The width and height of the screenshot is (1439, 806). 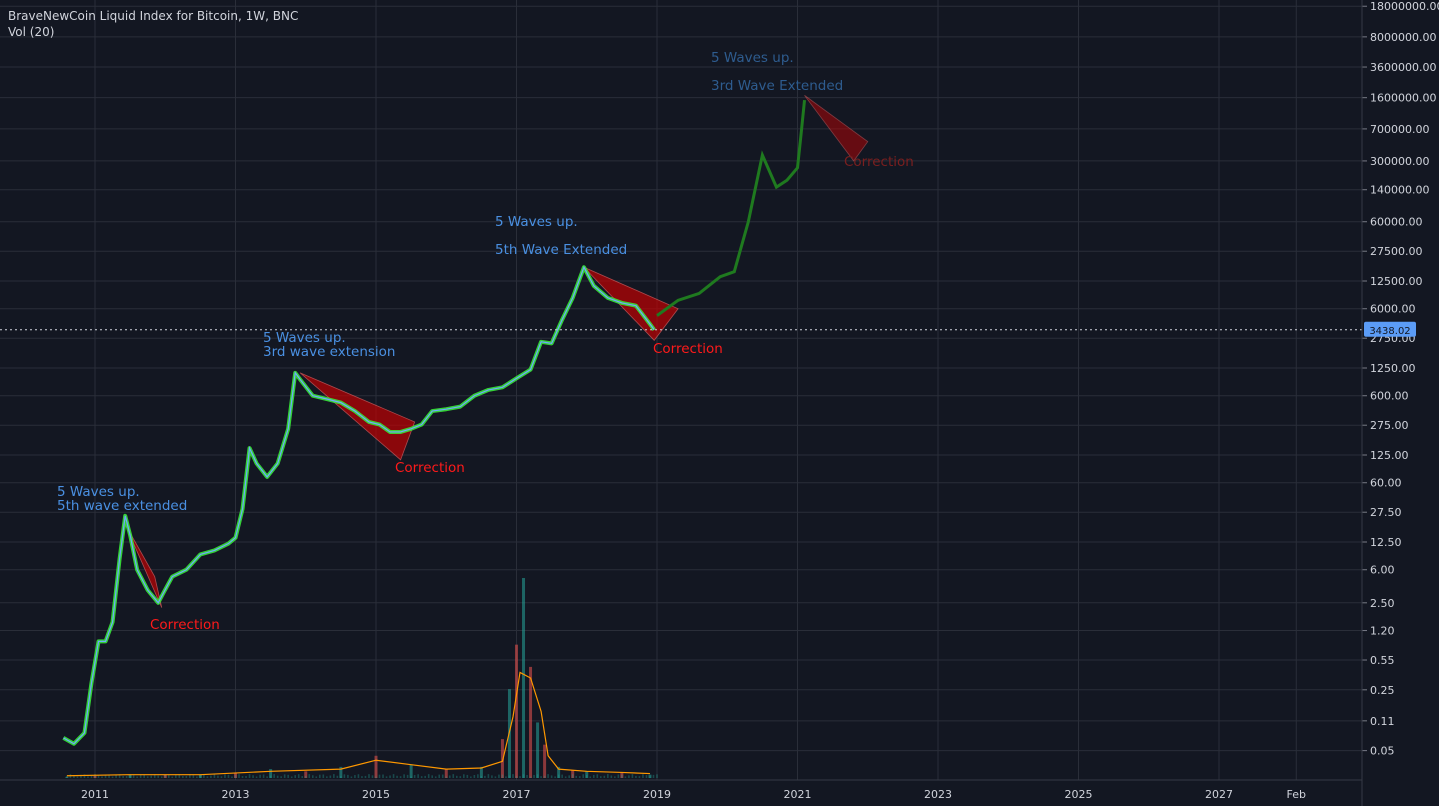 I want to click on volume-indicator-label: Vol (20), so click(x=31, y=32).